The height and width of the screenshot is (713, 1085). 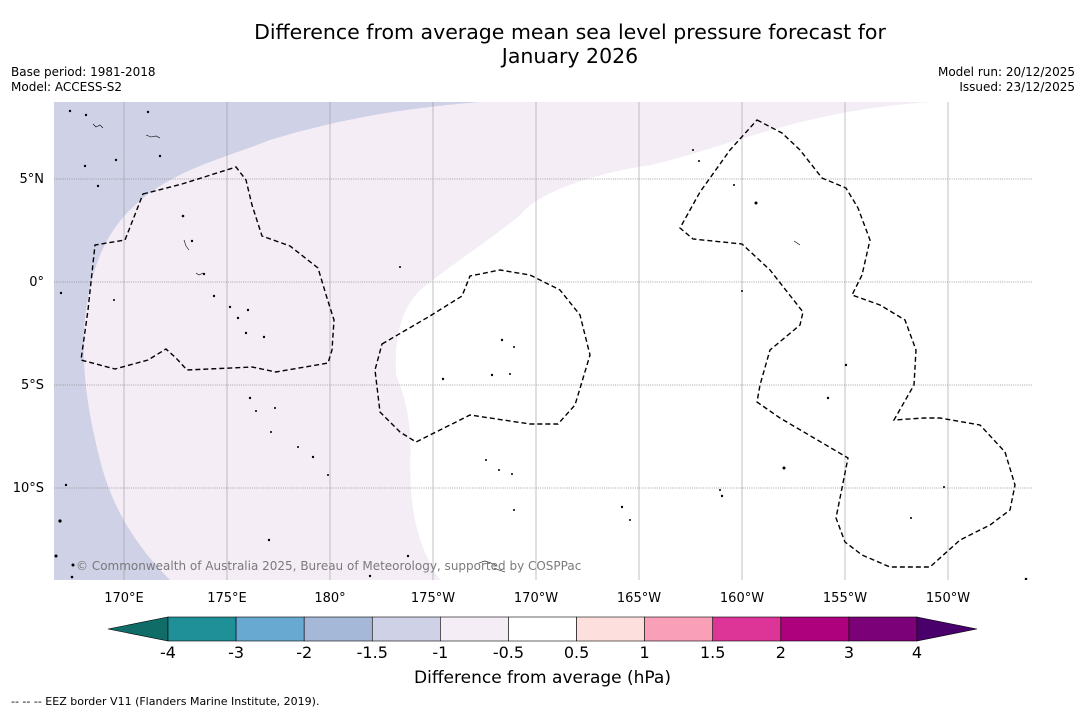 I want to click on colorbar-tick-label: 3, so click(x=849, y=652).